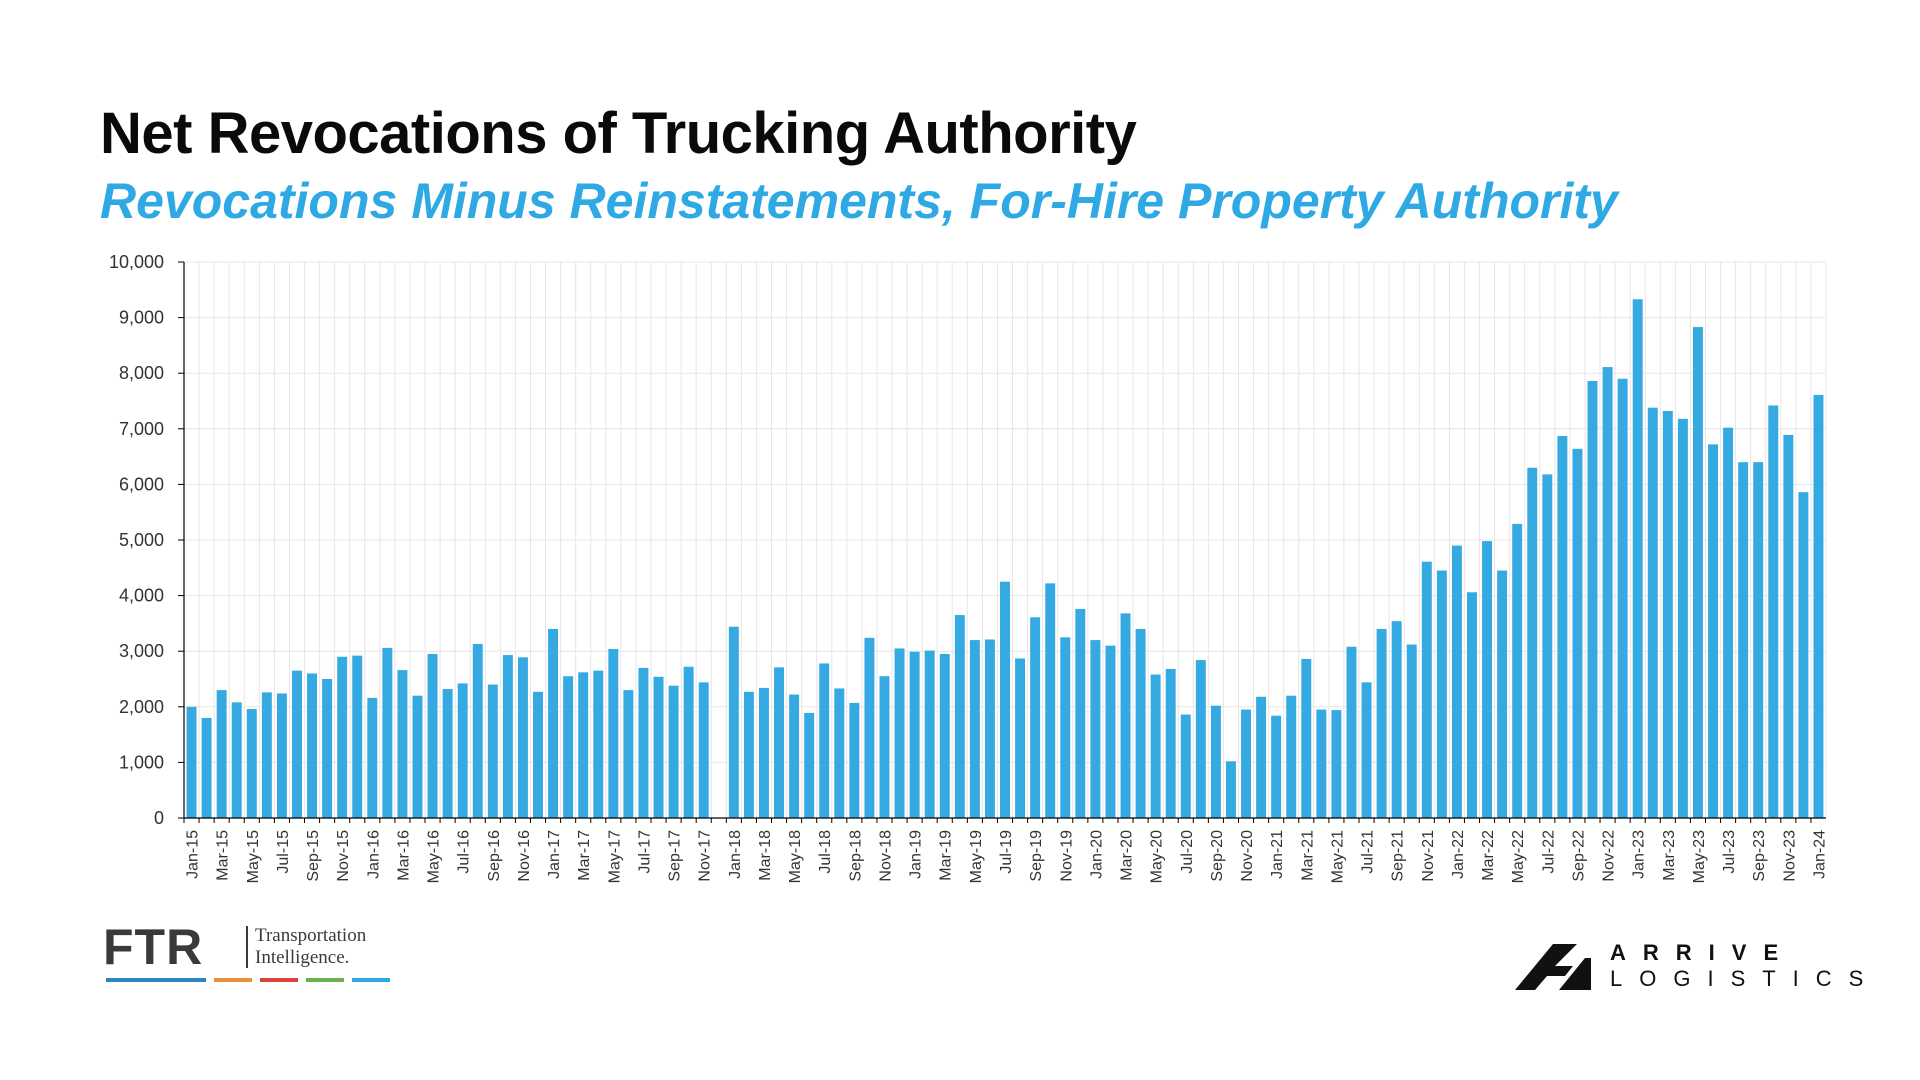 The image size is (1920, 1080). Describe the element at coordinates (1789, 856) in the screenshot. I see `x-tick-label: Nov-23` at that location.